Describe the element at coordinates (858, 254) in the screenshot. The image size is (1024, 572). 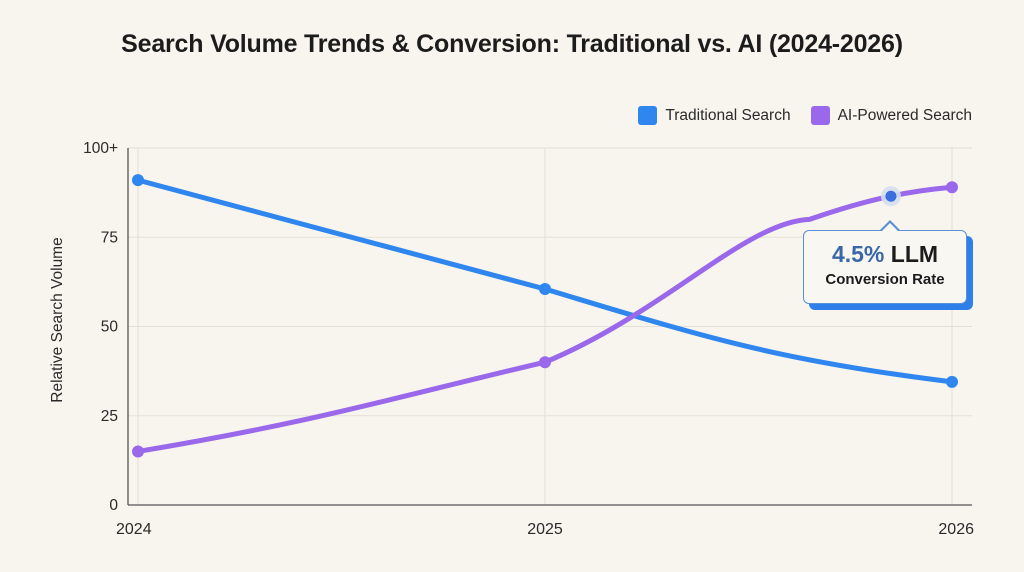
I see `callout-percent: 4.5%` at that location.